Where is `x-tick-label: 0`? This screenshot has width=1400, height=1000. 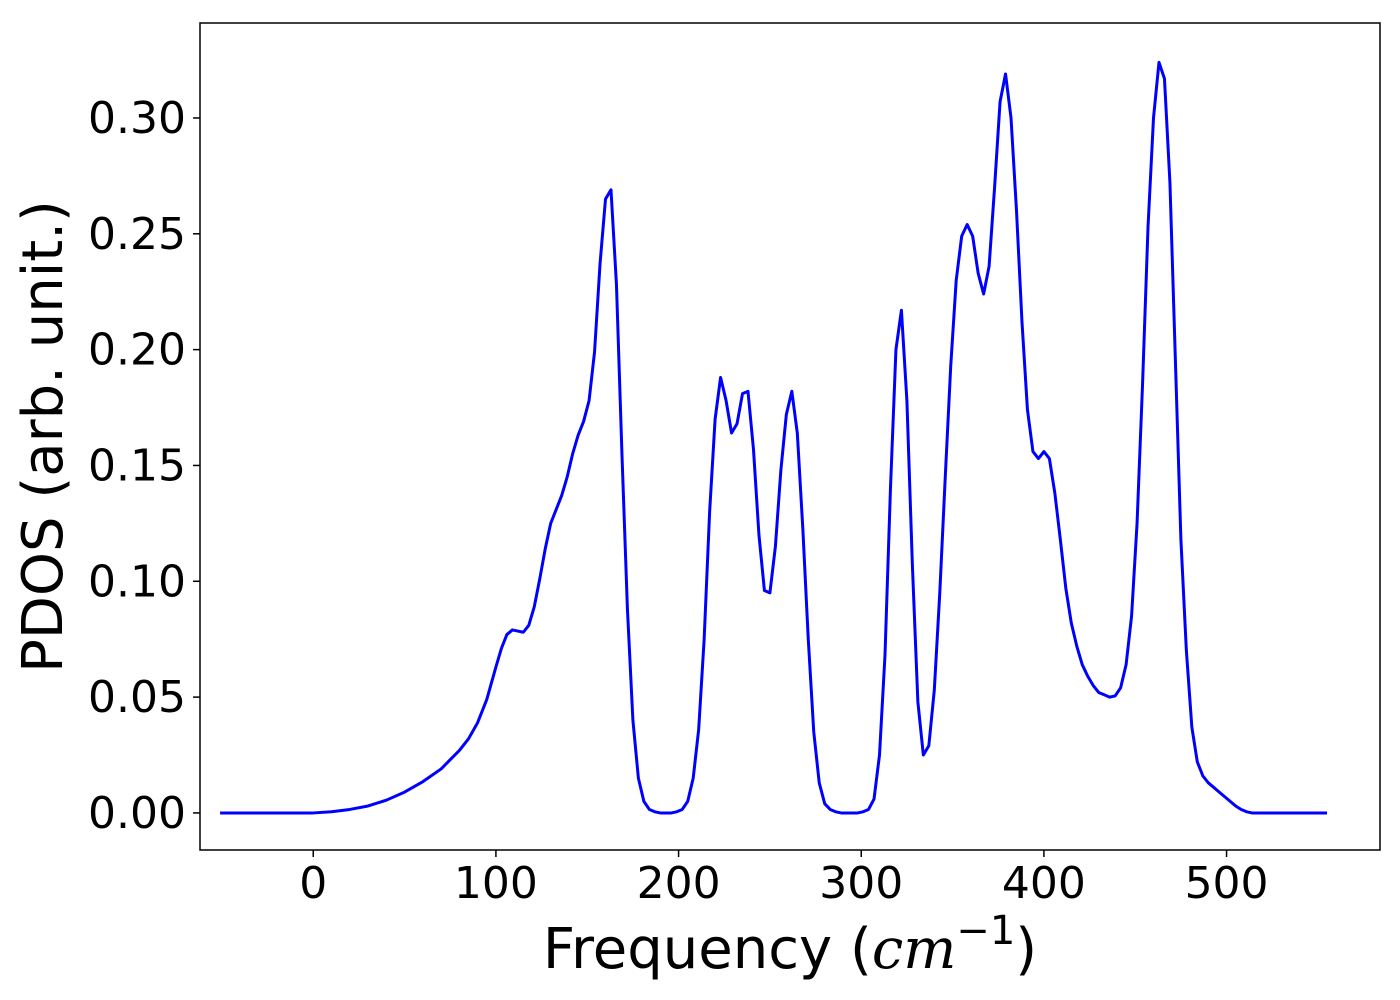
x-tick-label: 0 is located at coordinates (313, 883).